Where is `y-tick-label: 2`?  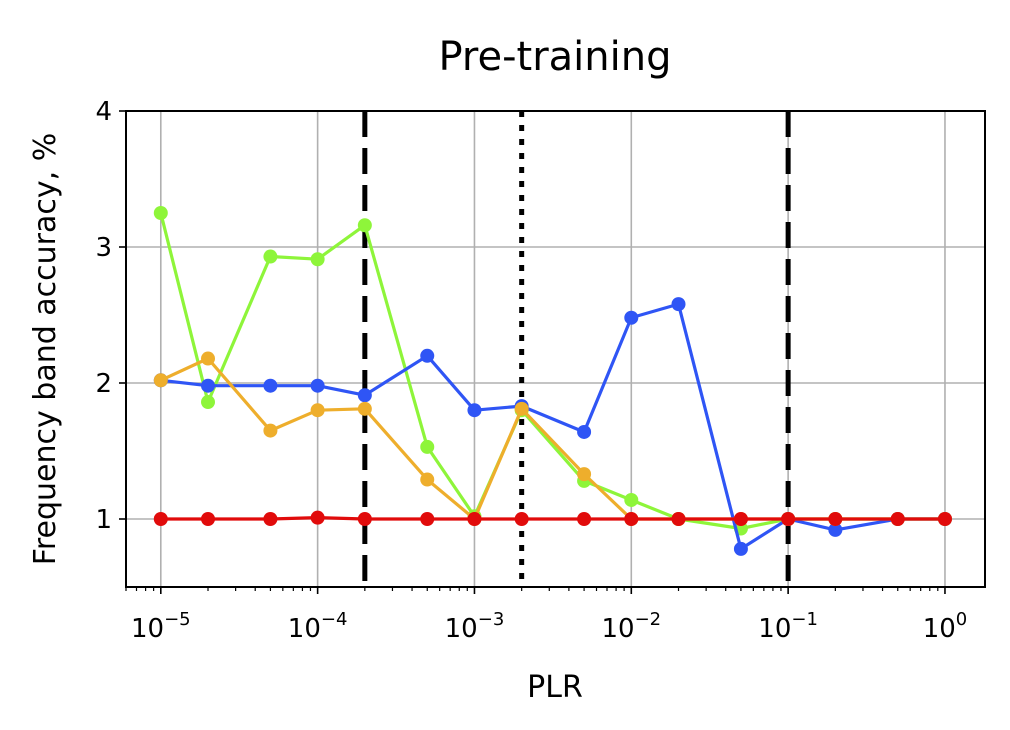 y-tick-label: 2 is located at coordinates (103, 384).